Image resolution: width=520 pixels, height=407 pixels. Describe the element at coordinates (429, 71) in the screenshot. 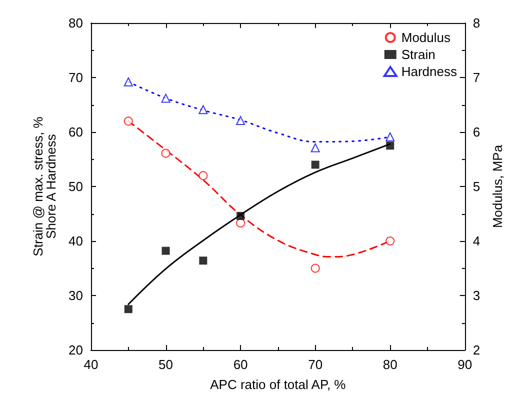

I see `legend-label: Hardness` at that location.